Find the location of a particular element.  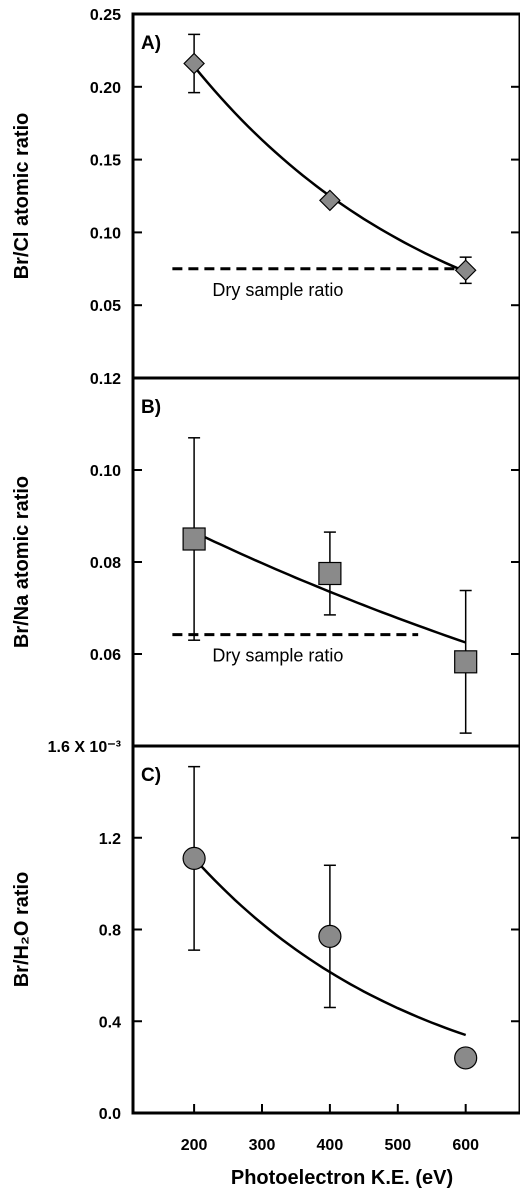

x-tick-label: 500 is located at coordinates (397, 1145).